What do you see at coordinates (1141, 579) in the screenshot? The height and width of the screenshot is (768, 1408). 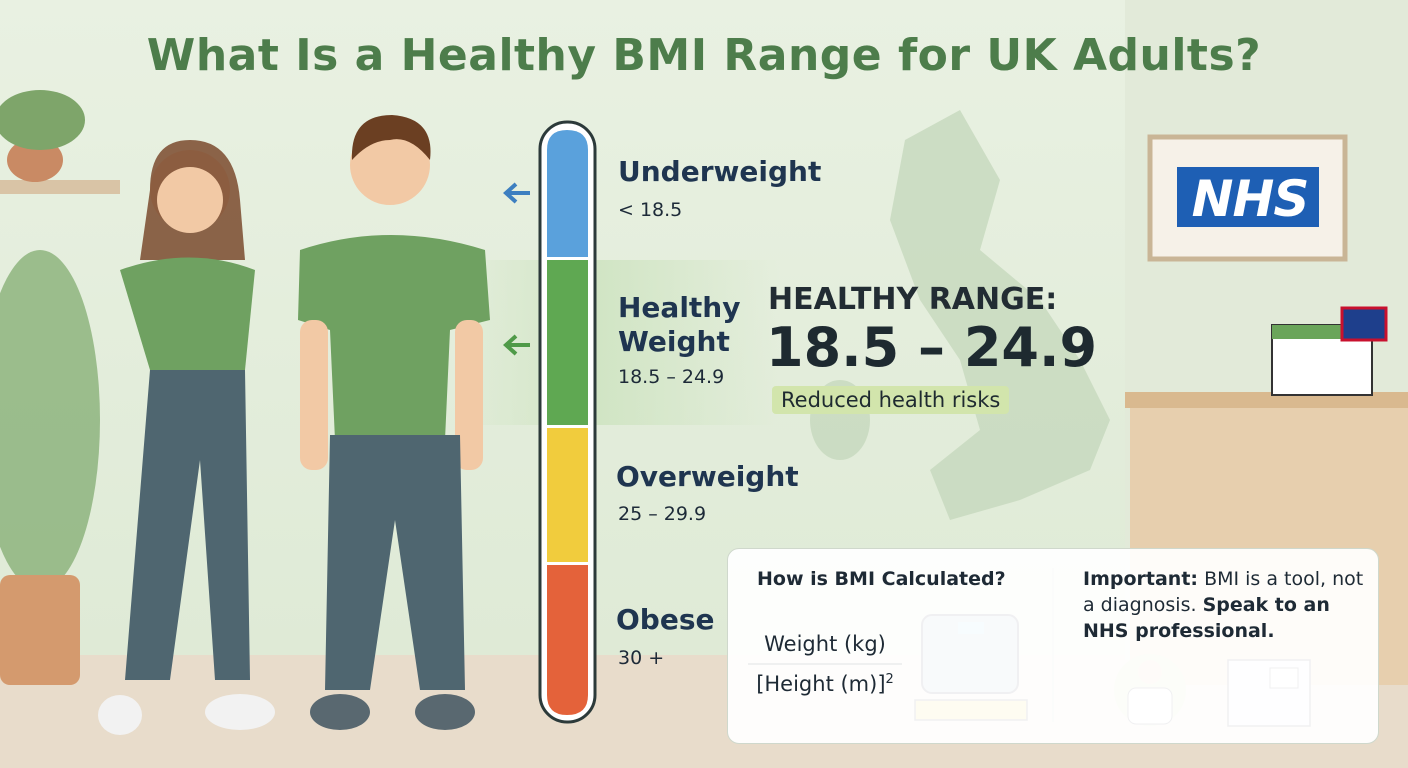 I see `note-lead: Important:` at bounding box center [1141, 579].